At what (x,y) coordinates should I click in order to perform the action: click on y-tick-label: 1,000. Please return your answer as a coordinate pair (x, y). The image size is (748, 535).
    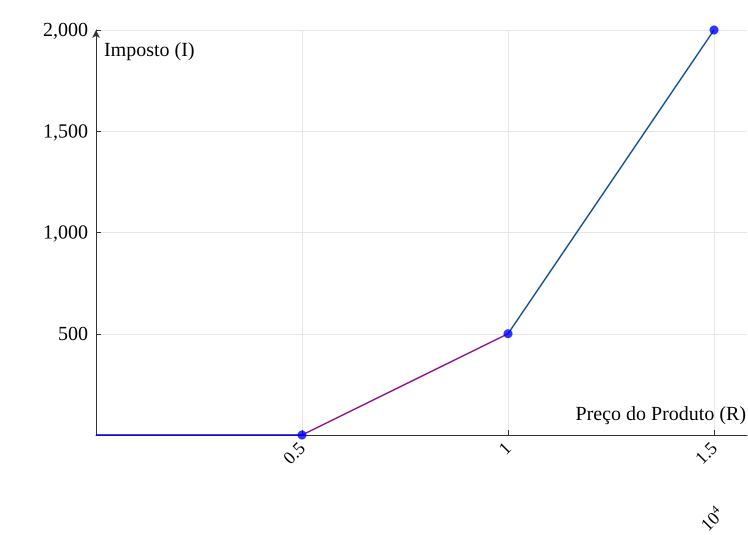
    Looking at the image, I should click on (65, 233).